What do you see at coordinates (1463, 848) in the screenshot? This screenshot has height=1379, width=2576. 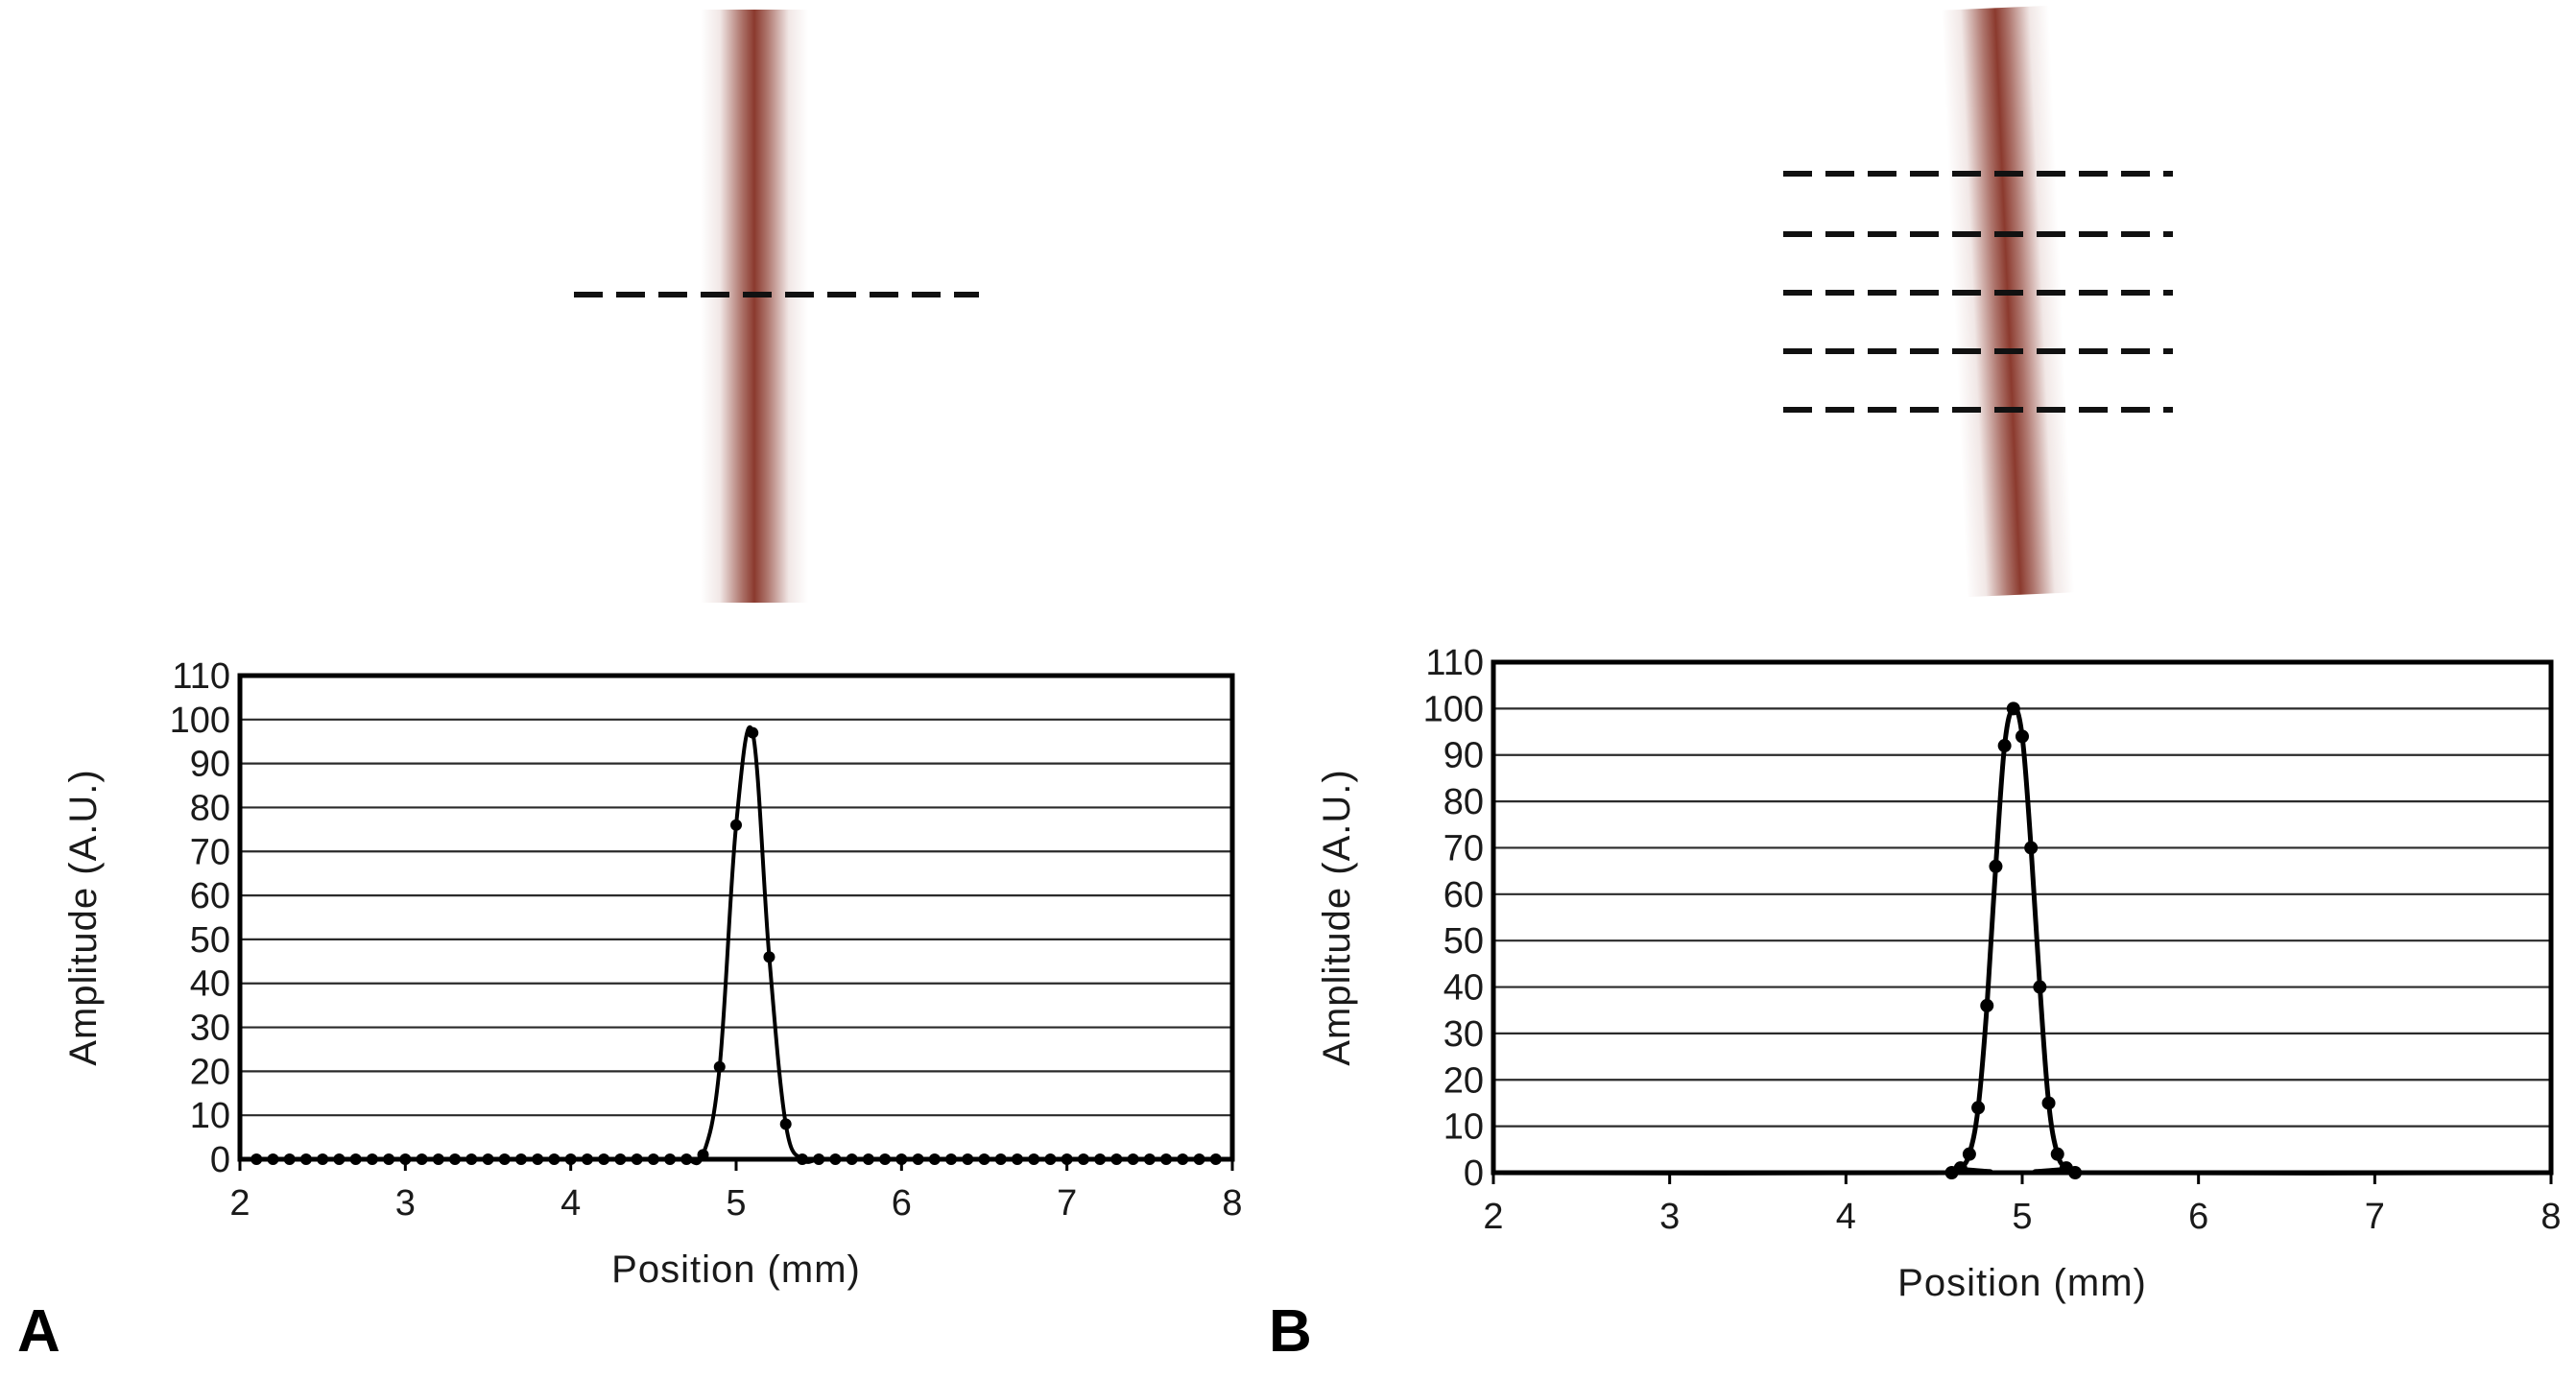 I see `chart-b-ytick-label: 70` at bounding box center [1463, 848].